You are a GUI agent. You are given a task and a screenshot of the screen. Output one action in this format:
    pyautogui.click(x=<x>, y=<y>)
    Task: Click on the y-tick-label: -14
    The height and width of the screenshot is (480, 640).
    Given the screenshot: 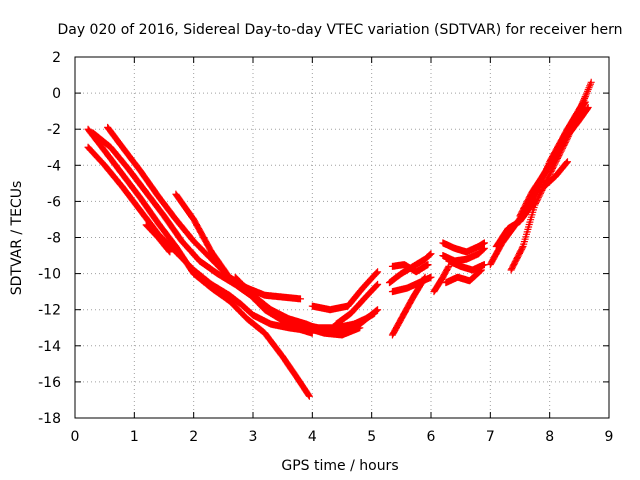 What is the action you would take?
    pyautogui.click(x=49, y=347)
    